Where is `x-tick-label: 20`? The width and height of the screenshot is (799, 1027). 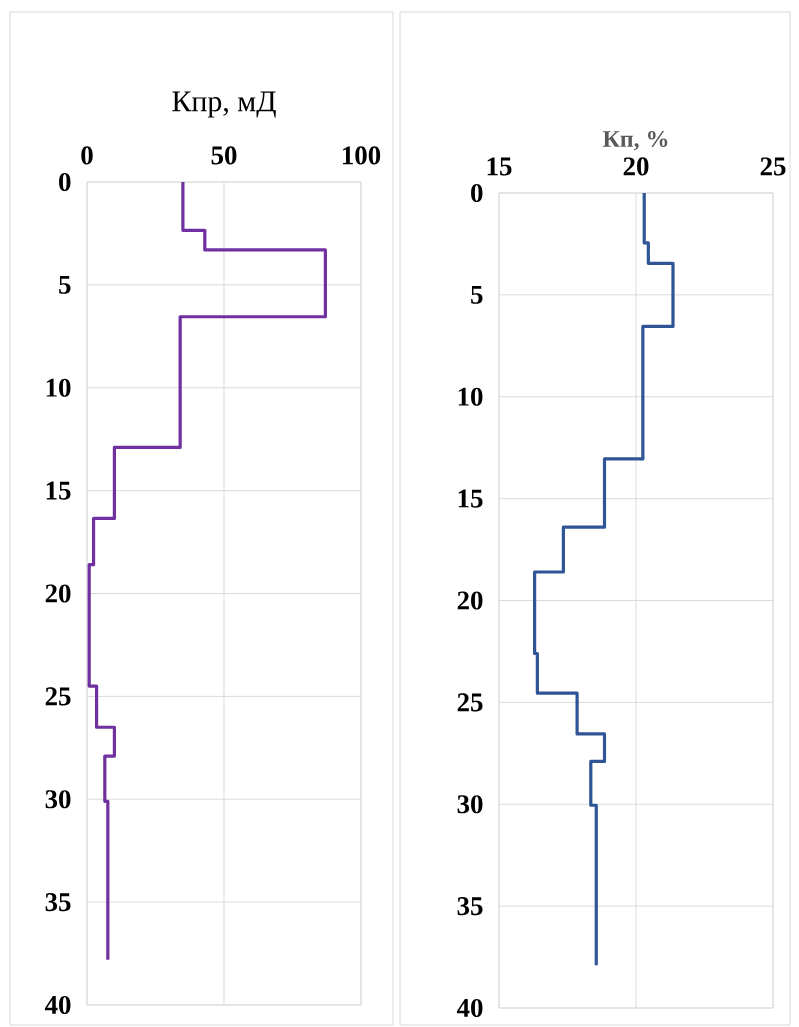 x-tick-label: 20 is located at coordinates (636, 166).